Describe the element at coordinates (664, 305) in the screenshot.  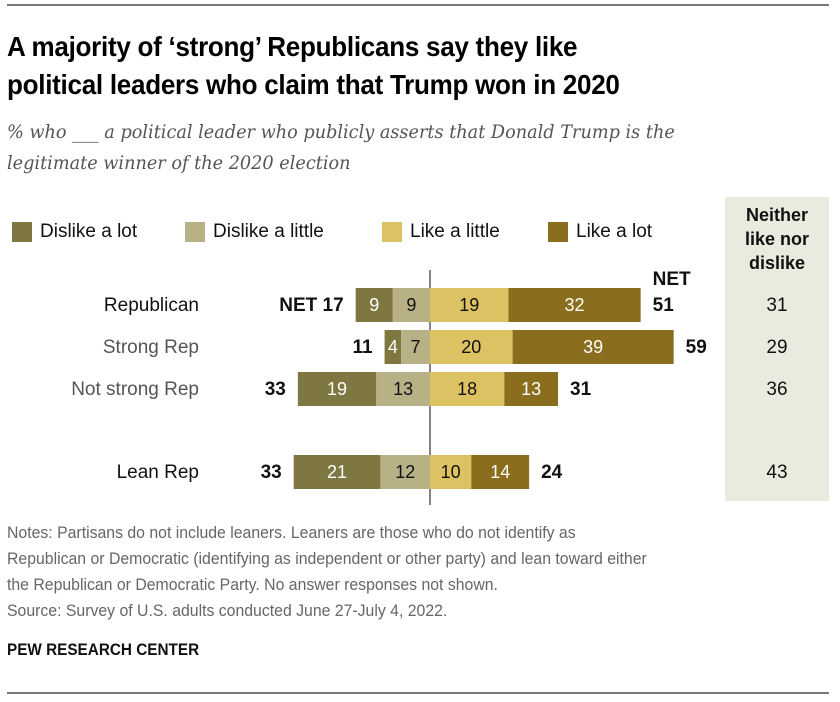
I see `net-like-label: 51` at that location.